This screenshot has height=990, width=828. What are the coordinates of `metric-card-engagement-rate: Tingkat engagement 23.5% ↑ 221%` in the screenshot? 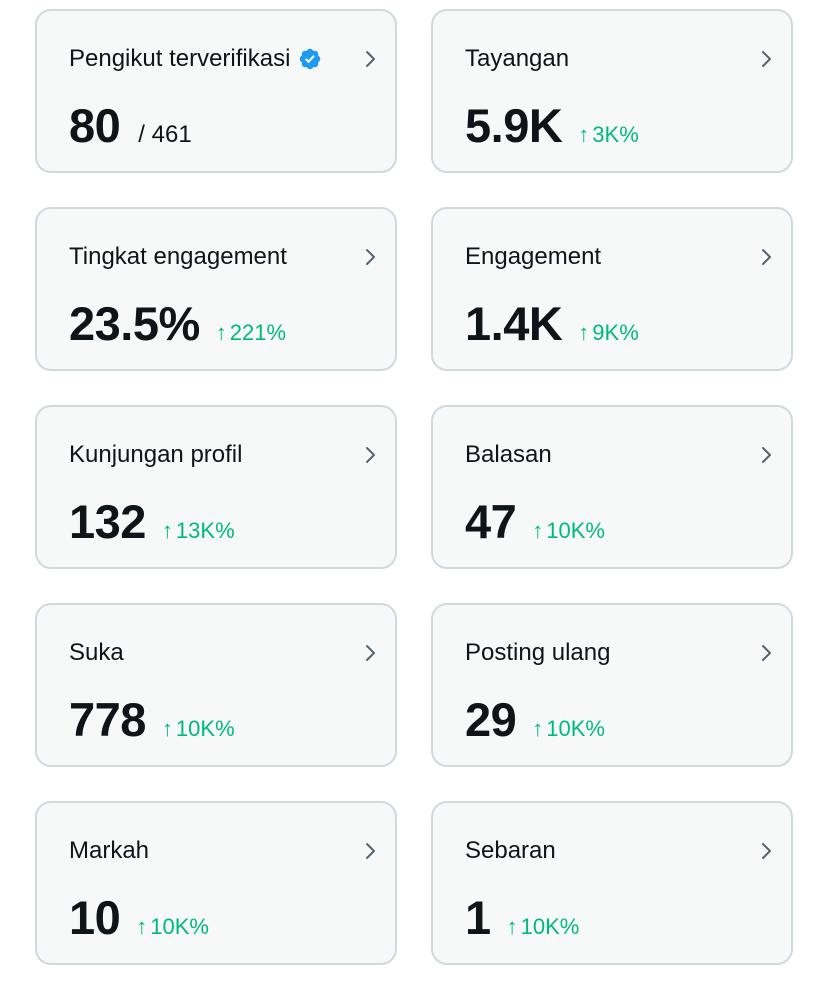 It's located at (216, 289).